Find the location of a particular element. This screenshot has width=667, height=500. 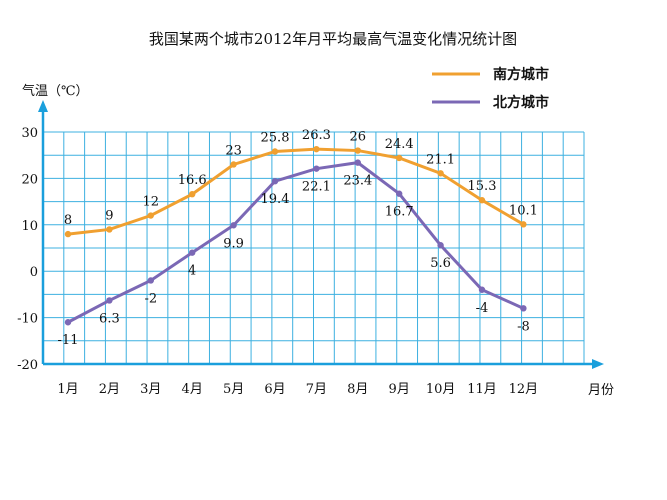

data-label: -4 is located at coordinates (482, 308).